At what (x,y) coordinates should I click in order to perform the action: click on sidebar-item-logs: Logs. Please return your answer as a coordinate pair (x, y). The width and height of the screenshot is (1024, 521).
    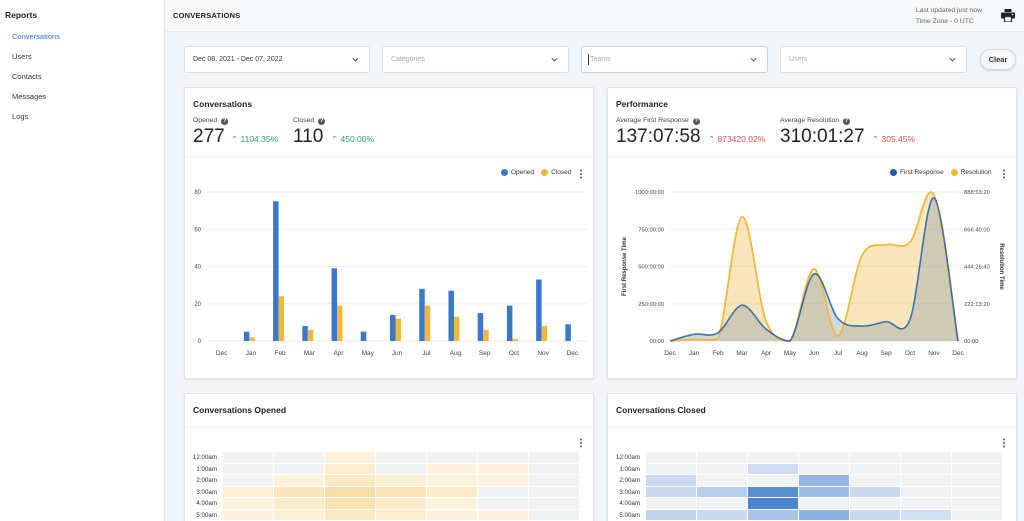
    Looking at the image, I should click on (20, 116).